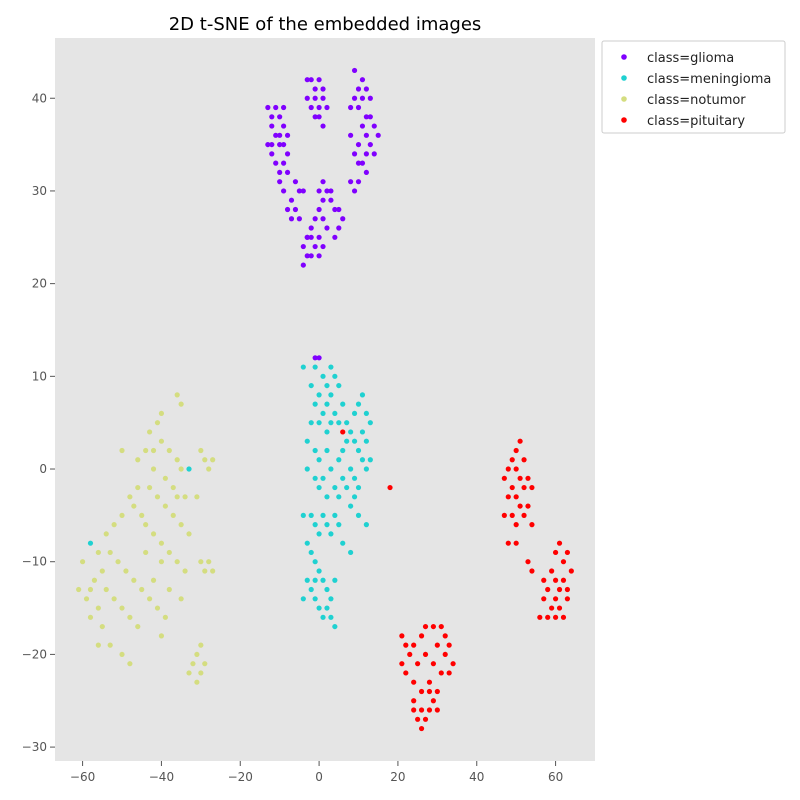  What do you see at coordinates (161, 777) in the screenshot?
I see `x-tick-label: −40` at bounding box center [161, 777].